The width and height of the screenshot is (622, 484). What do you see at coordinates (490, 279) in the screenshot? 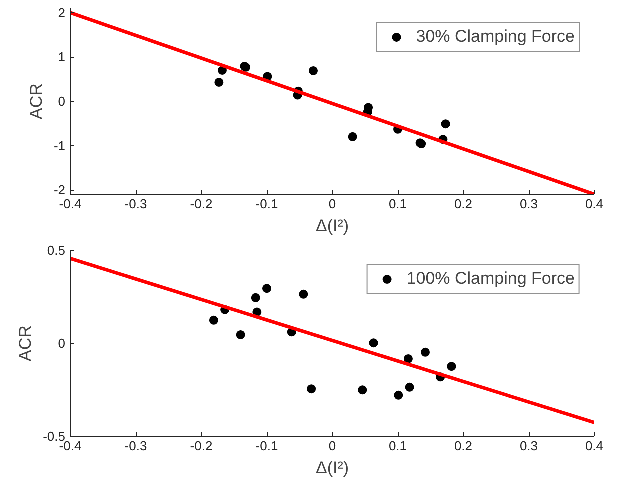
I see `legend-label: 100% Clamping Force` at bounding box center [490, 279].